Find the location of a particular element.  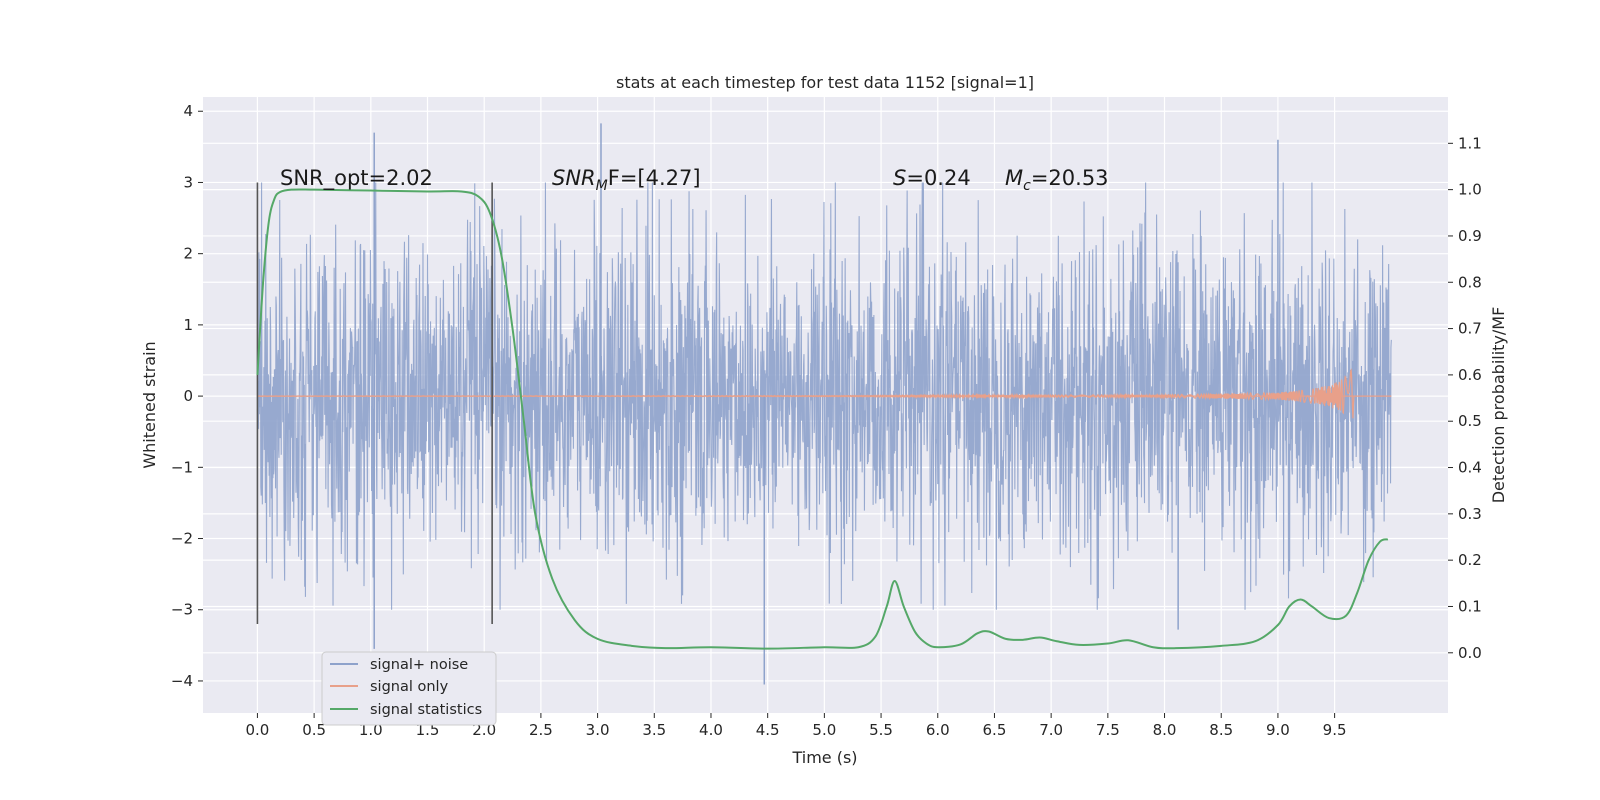

legend-label-signal-only: signal only is located at coordinates (409, 687).